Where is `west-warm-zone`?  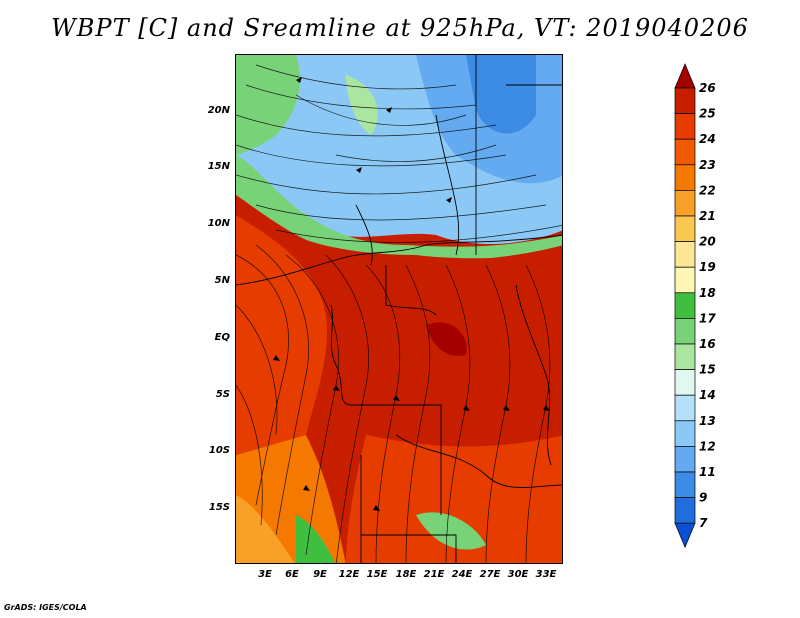
west-warm-zone is located at coordinates (281, 335).